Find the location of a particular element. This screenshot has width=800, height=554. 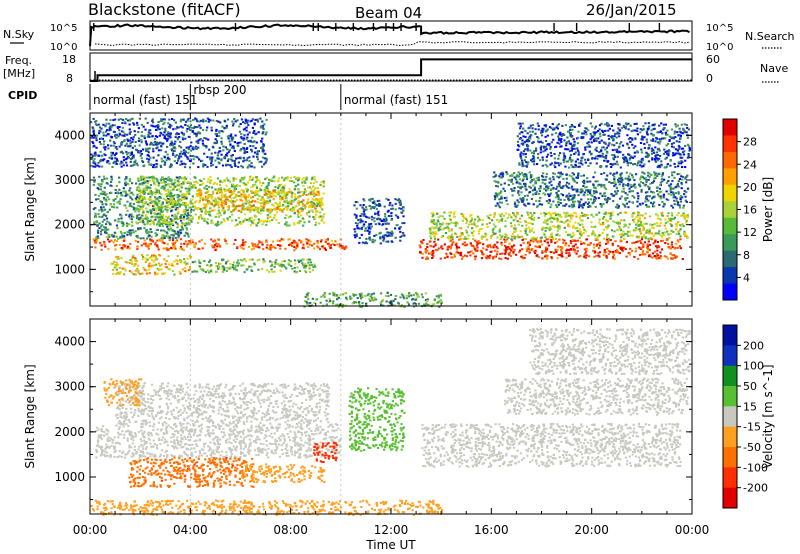

freq-unit: [MHz] is located at coordinates (19, 73).